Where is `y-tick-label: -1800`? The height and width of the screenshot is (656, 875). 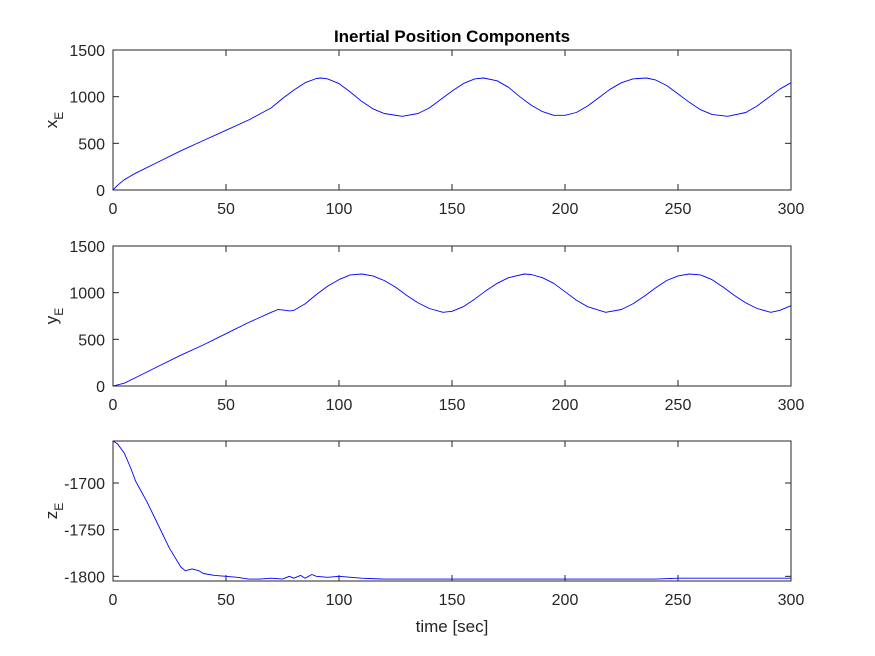 y-tick-label: -1800 is located at coordinates (84, 577).